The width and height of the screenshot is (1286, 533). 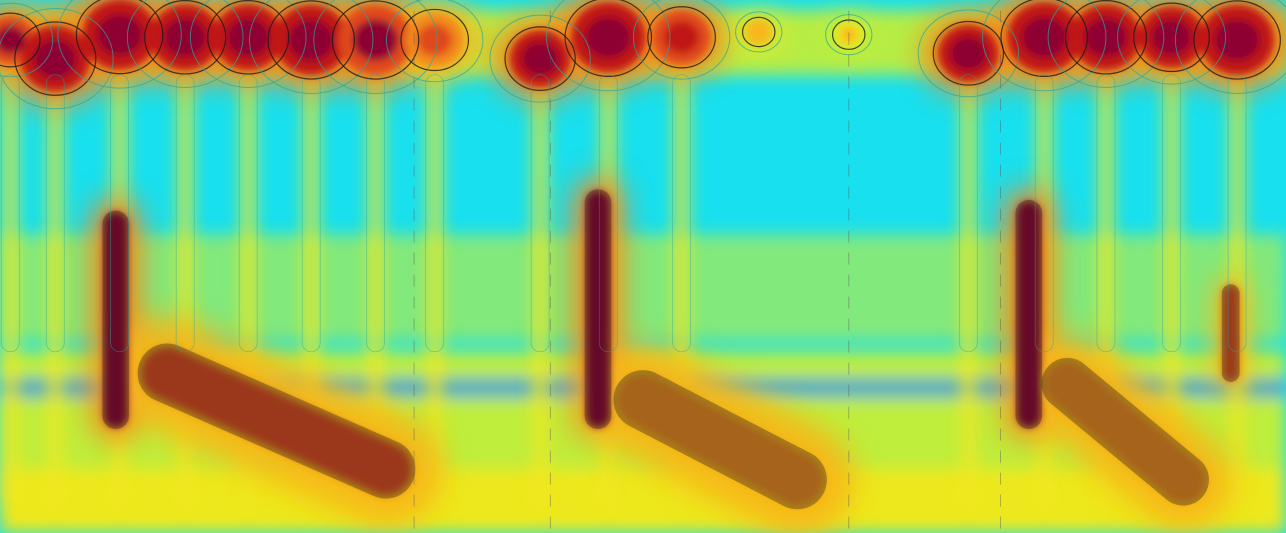 I want to click on band-floor, so click(x=643, y=501).